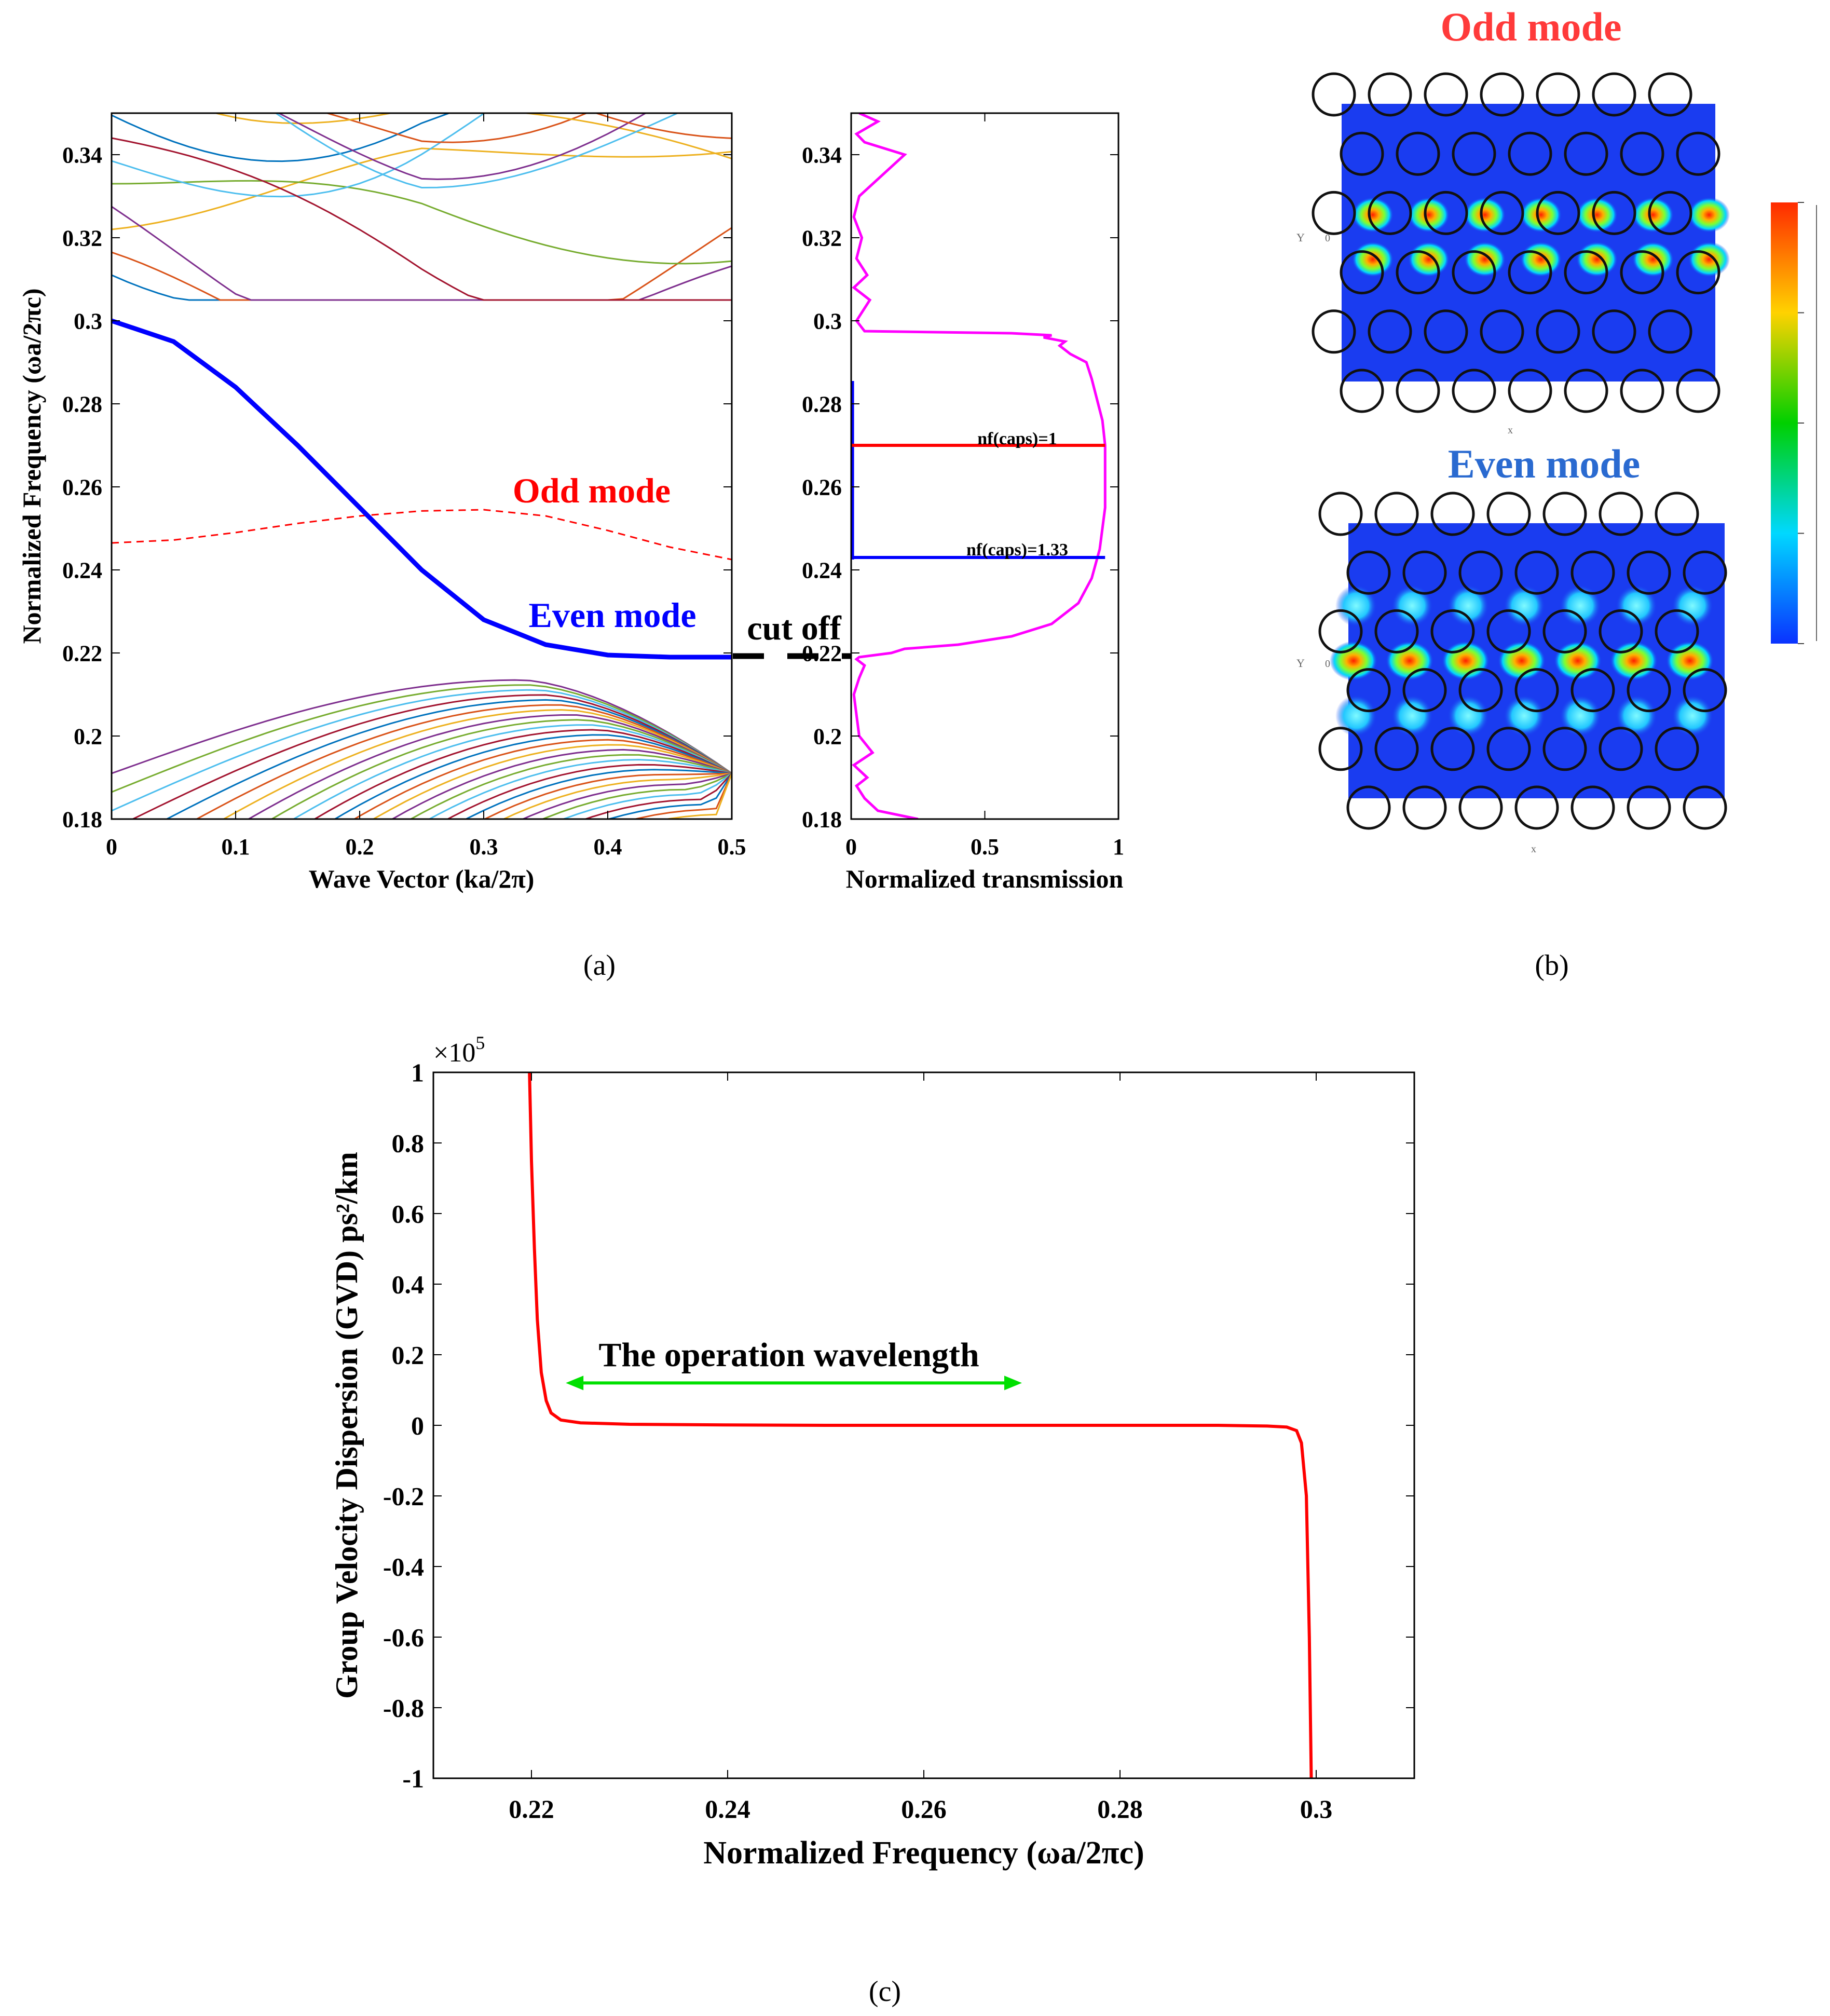 The image size is (1830, 2016). I want to click on gvd-scale-label: ×10⁵, so click(459, 1050).